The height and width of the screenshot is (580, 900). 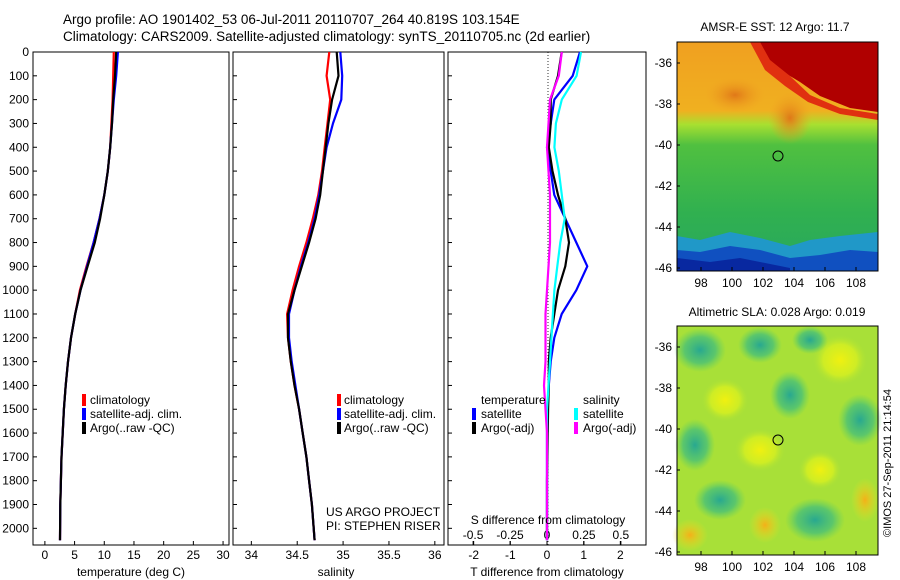 What do you see at coordinates (775, 27) in the screenshot?
I see `sst-map-title: AMSR-E SST: 12 Argo: 11.7` at bounding box center [775, 27].